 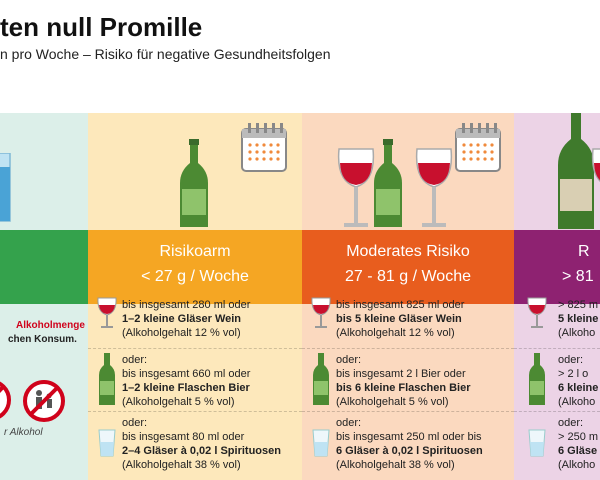 What do you see at coordinates (578, 276) in the screenshot?
I see `band-subtitle: > 81` at bounding box center [578, 276].